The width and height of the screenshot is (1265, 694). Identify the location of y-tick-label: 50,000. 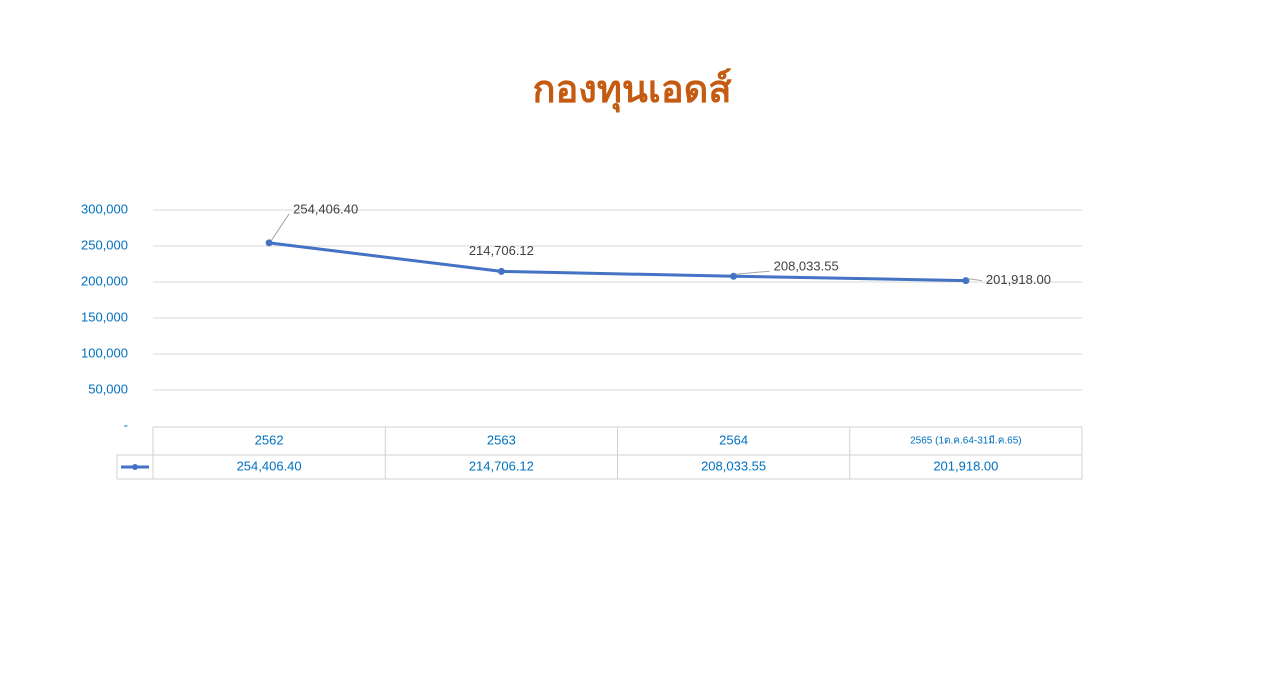
(108, 388).